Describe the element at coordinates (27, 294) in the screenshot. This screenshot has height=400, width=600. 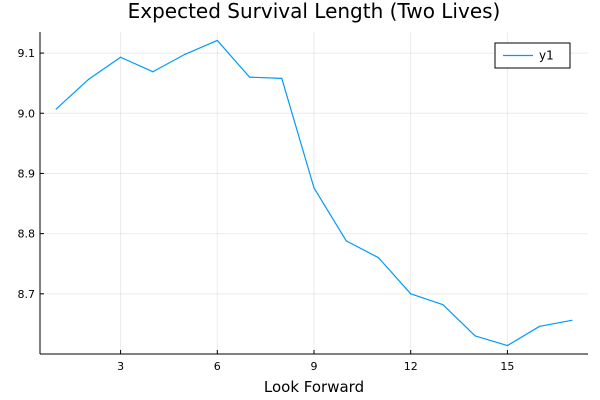
I see `y-tick-label: 8.7` at that location.